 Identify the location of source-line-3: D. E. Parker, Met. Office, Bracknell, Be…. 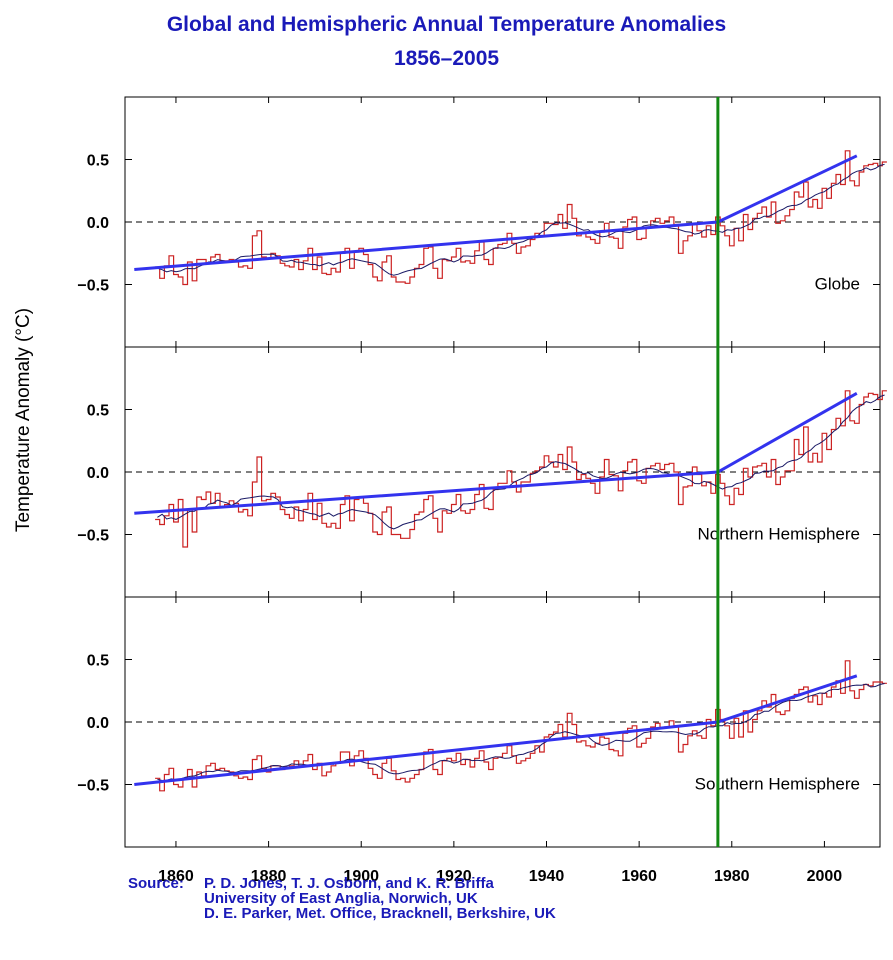
(380, 913).